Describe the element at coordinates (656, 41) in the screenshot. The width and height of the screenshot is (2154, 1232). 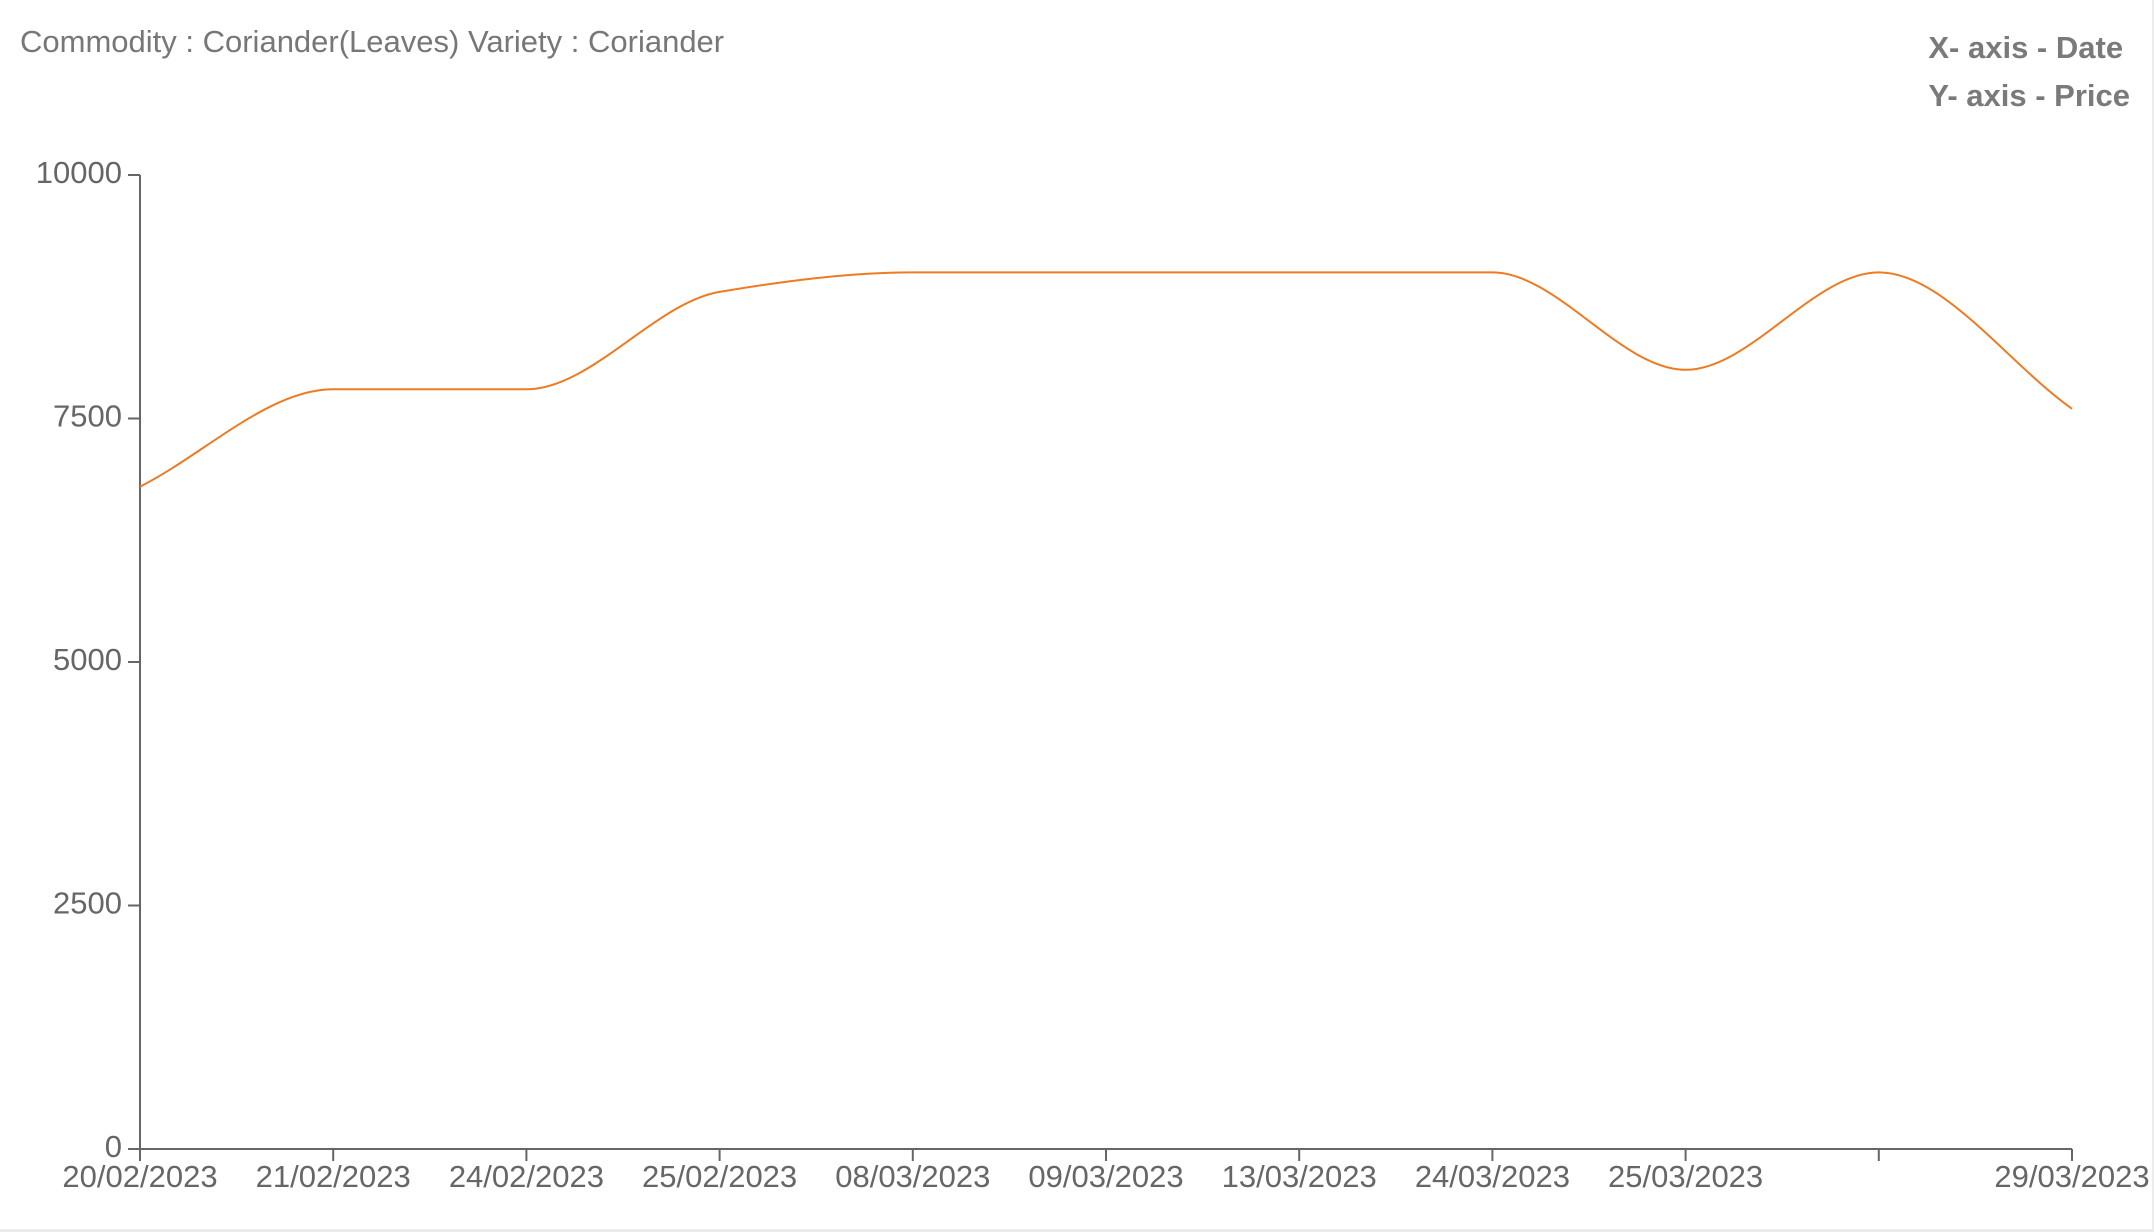
I see `variety-value: Coriander` at that location.